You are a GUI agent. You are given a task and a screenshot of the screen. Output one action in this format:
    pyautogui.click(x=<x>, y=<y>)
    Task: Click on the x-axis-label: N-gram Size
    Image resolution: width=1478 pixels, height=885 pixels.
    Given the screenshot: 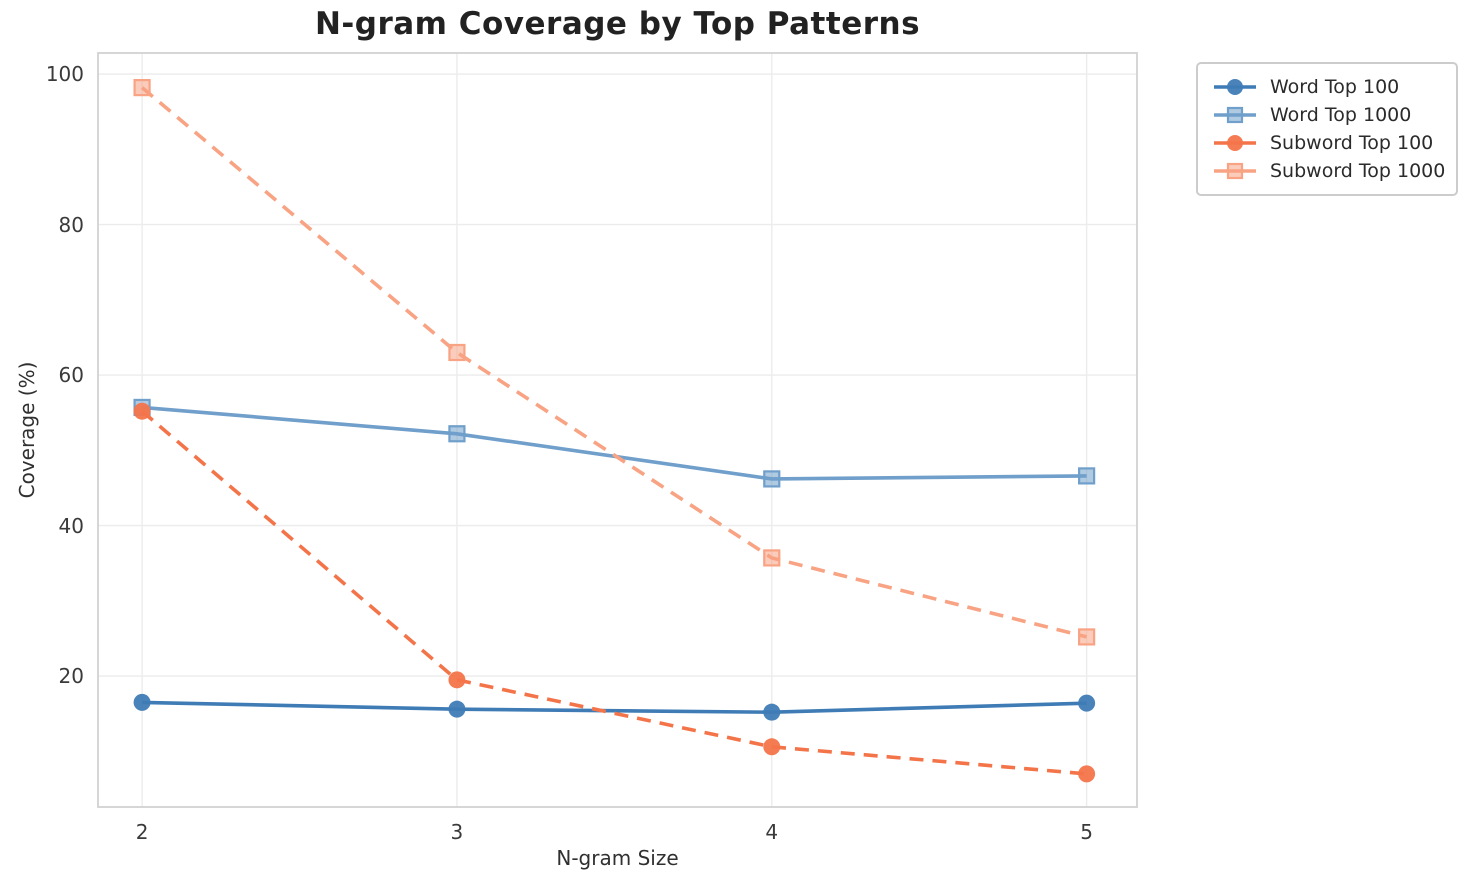 What is the action you would take?
    pyautogui.click(x=617, y=858)
    